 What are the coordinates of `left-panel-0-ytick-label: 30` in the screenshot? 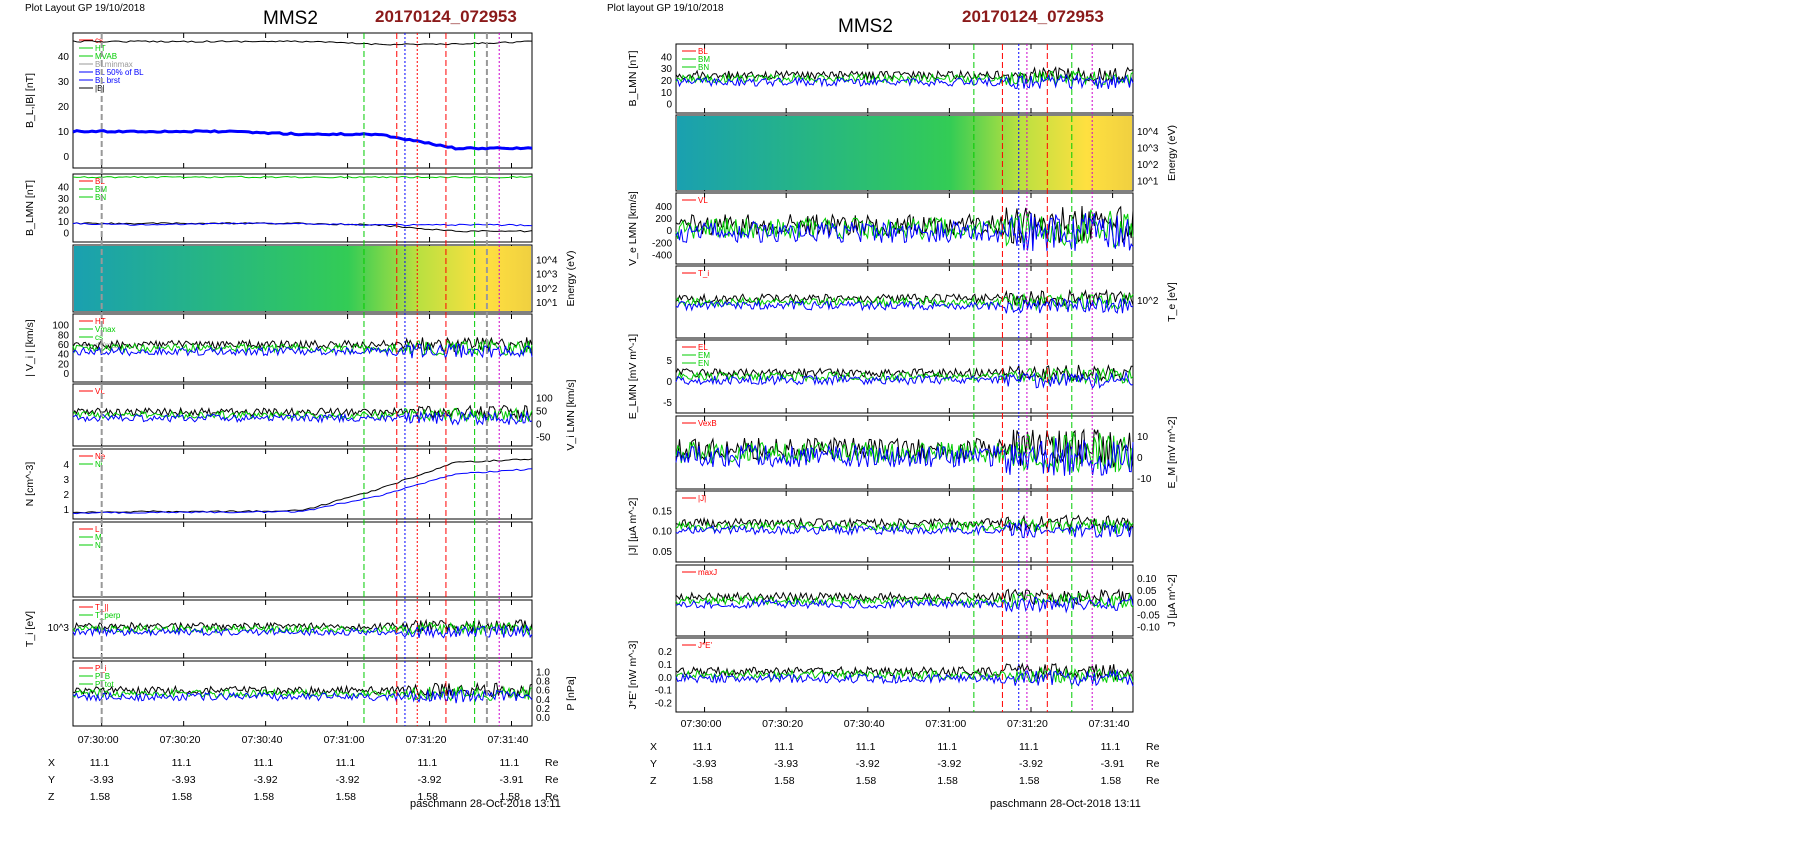 It's located at (64, 82).